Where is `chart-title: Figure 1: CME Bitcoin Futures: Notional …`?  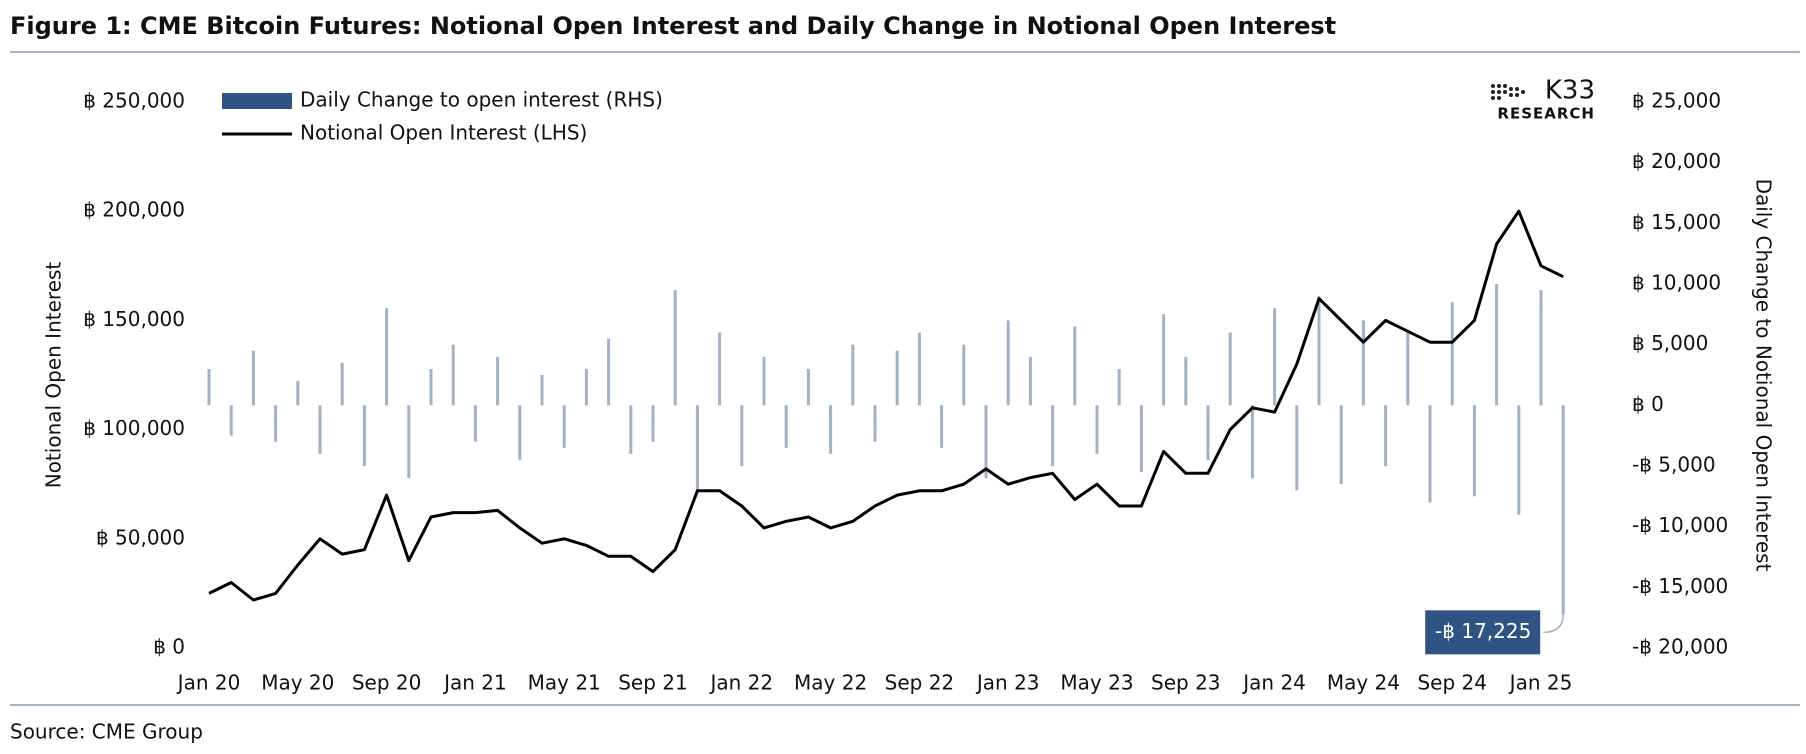
chart-title: Figure 1: CME Bitcoin Futures: Notional … is located at coordinates (673, 26).